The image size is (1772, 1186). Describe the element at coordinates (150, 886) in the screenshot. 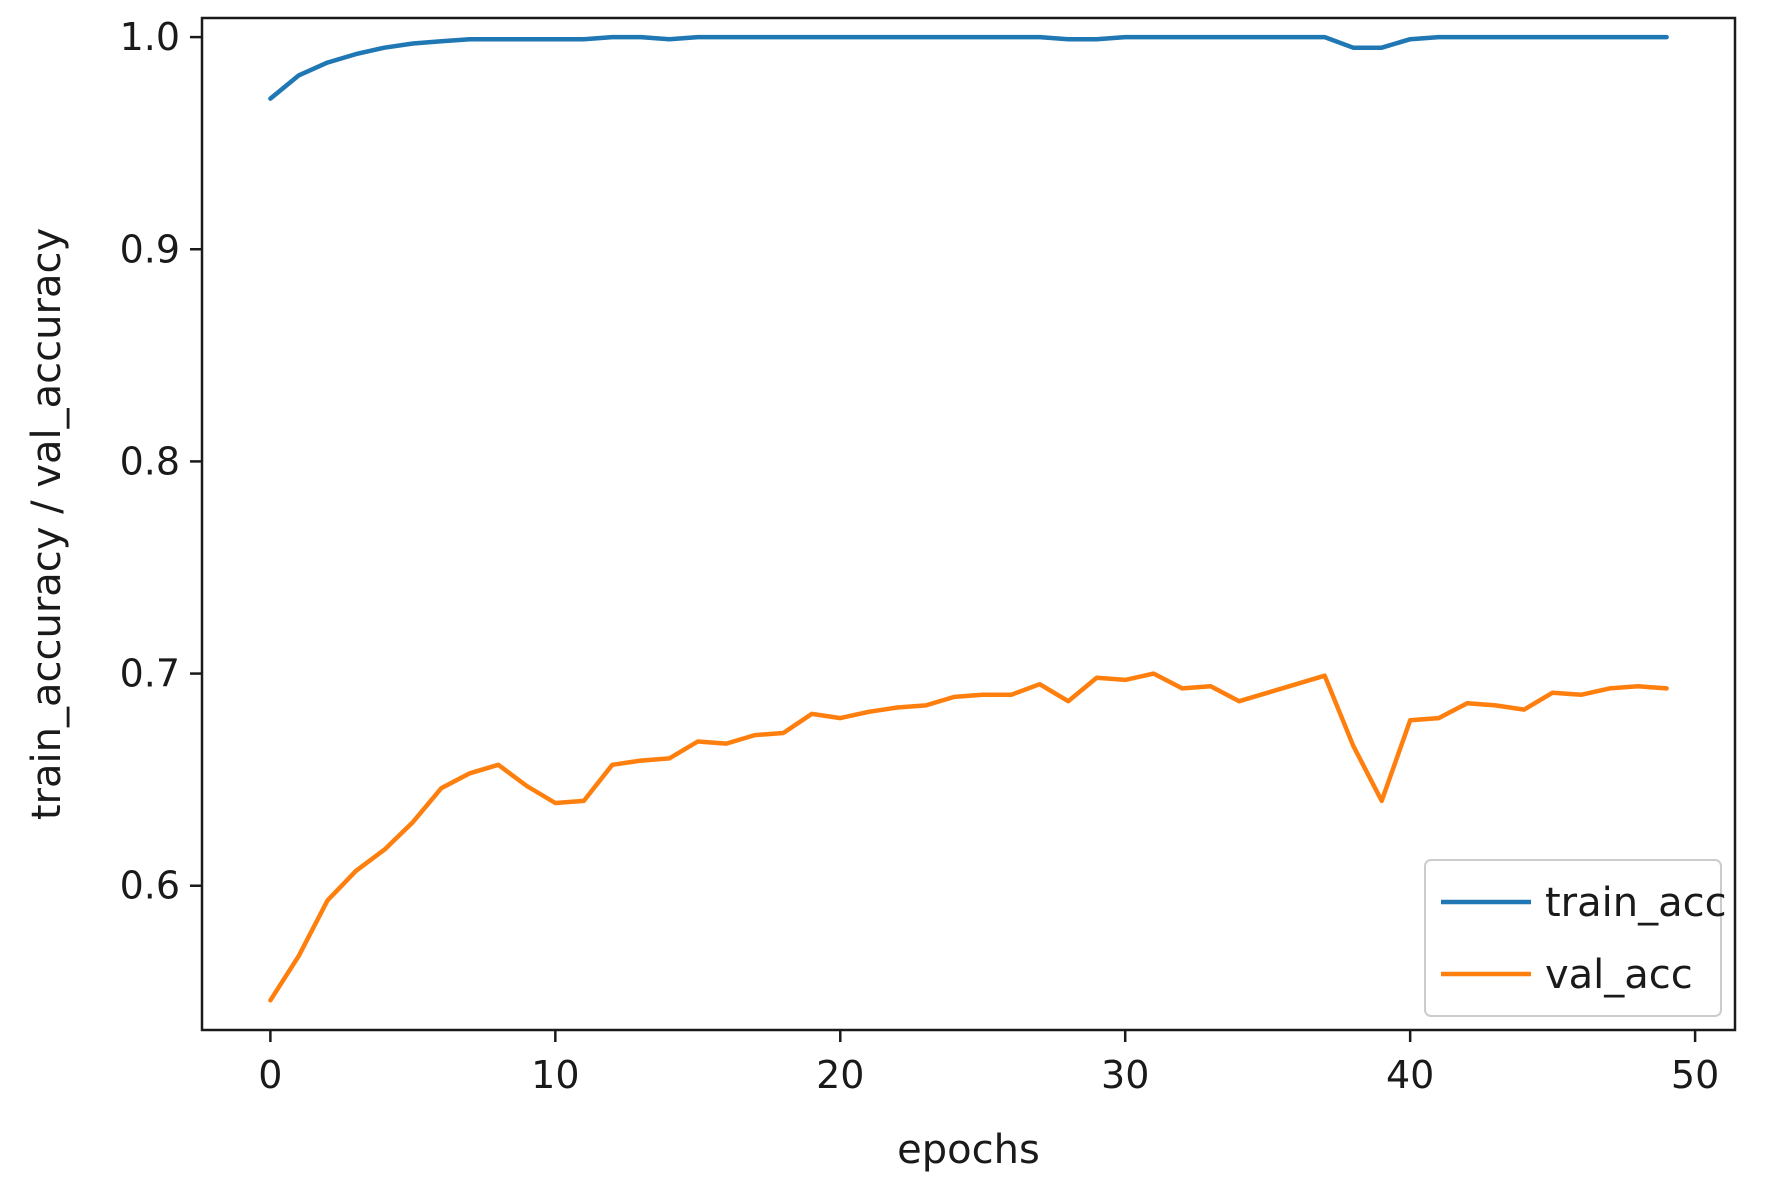

I see `y-tick-label: 0.6` at that location.